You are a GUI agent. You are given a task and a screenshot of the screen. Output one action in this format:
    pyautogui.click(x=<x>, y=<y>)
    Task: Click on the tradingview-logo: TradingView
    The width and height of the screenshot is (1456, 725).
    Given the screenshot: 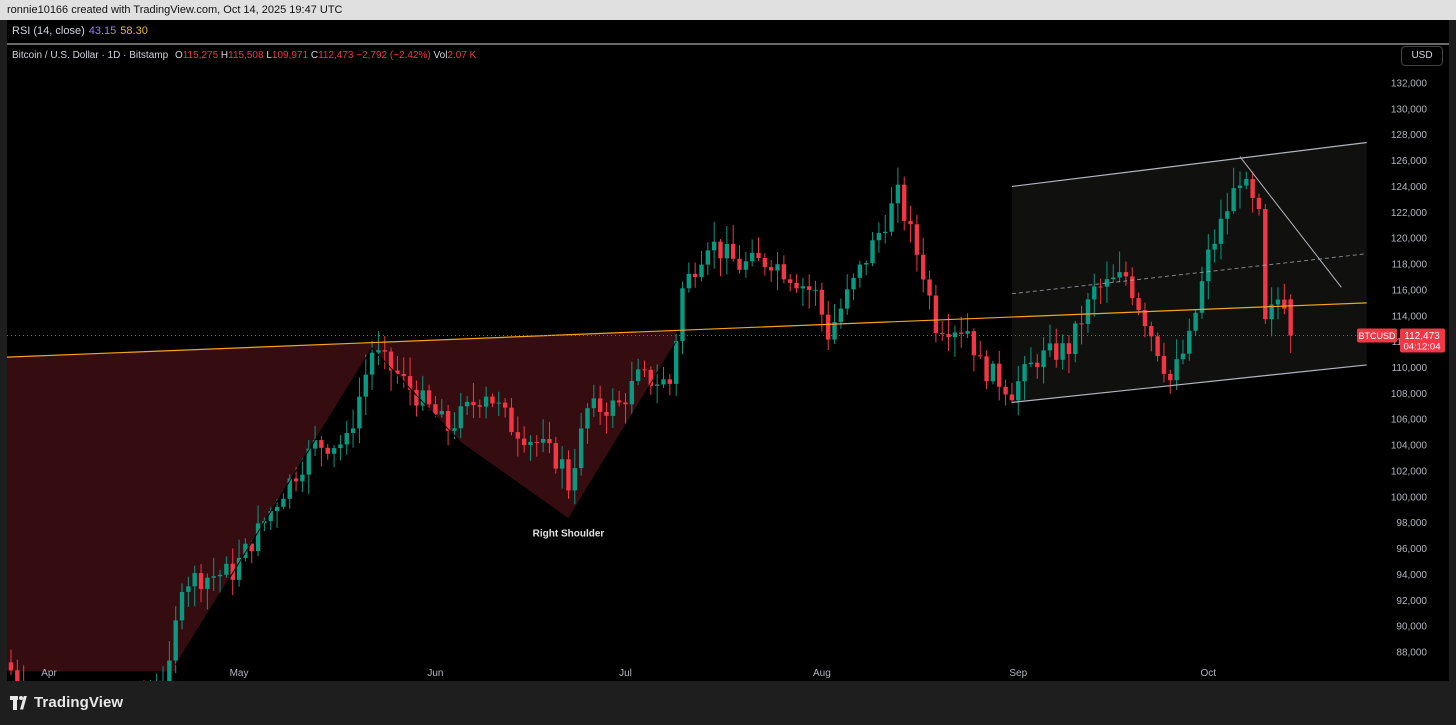 What is the action you would take?
    pyautogui.click(x=66, y=702)
    